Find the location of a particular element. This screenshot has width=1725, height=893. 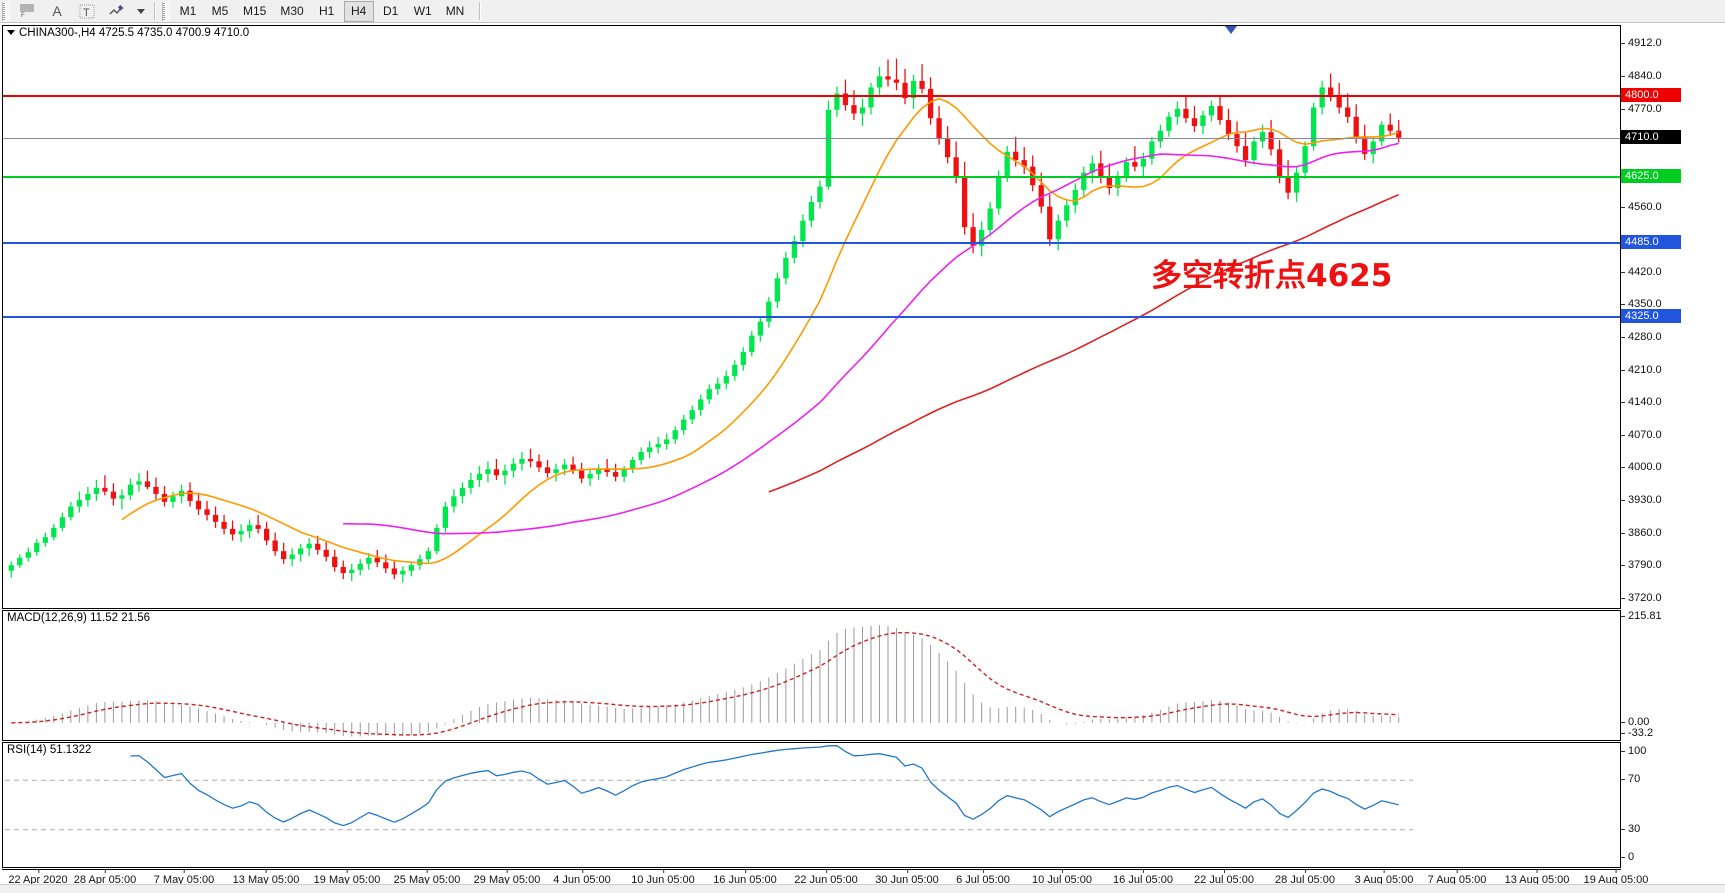

timeframe-button-group: M1 M5 M15 M30 H1 H4 D1 W1 MN is located at coordinates (321, 11).